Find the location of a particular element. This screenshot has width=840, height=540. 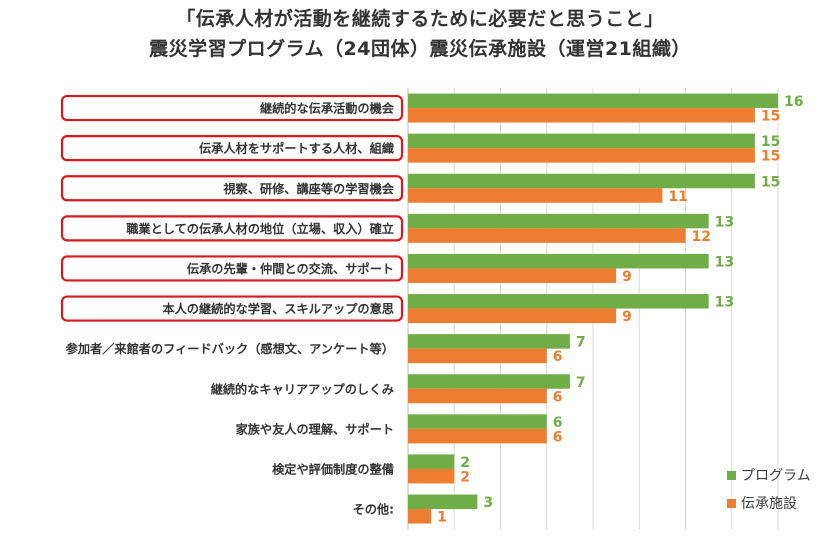

category-label: 参加者／来館者のフィードバック（感想文、アンケート等） is located at coordinates (230, 348).